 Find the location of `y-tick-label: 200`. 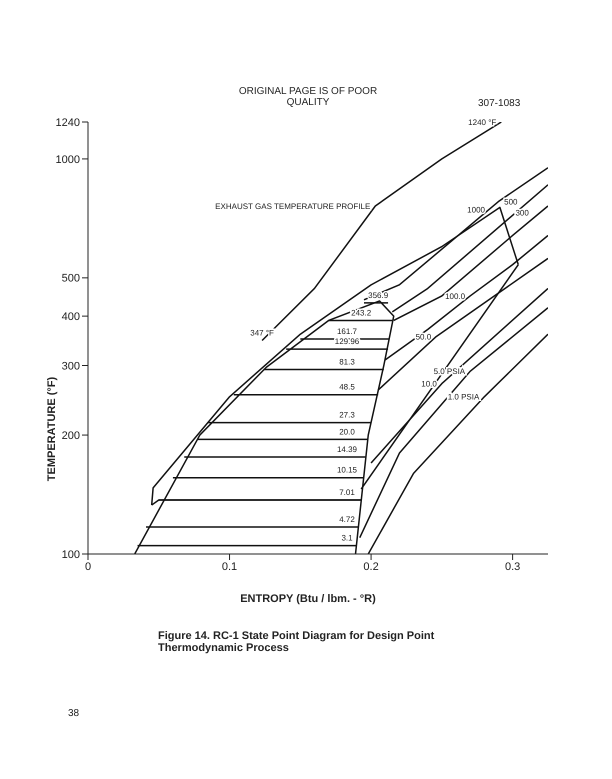

y-tick-label: 200 is located at coordinates (71, 436).